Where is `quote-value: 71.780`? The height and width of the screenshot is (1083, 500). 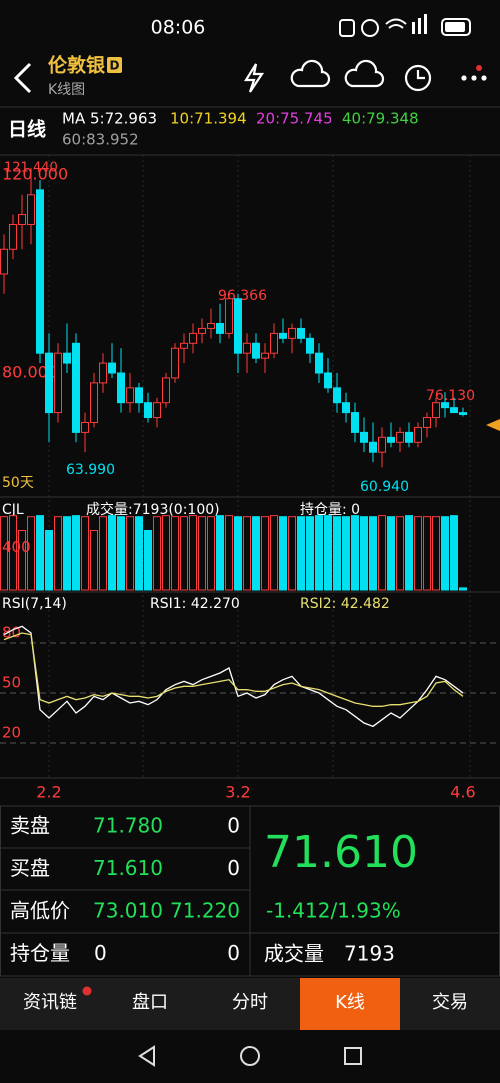 quote-value: 71.780 is located at coordinates (128, 826).